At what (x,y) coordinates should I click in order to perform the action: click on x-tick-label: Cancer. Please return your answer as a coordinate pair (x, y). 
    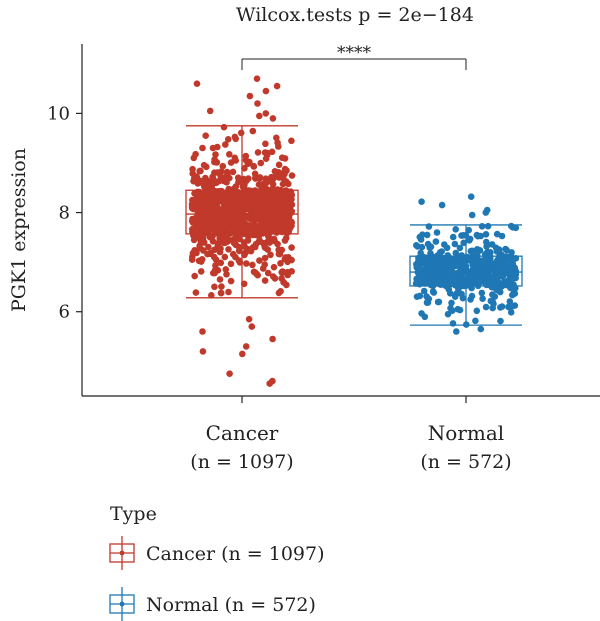
    Looking at the image, I should click on (242, 433).